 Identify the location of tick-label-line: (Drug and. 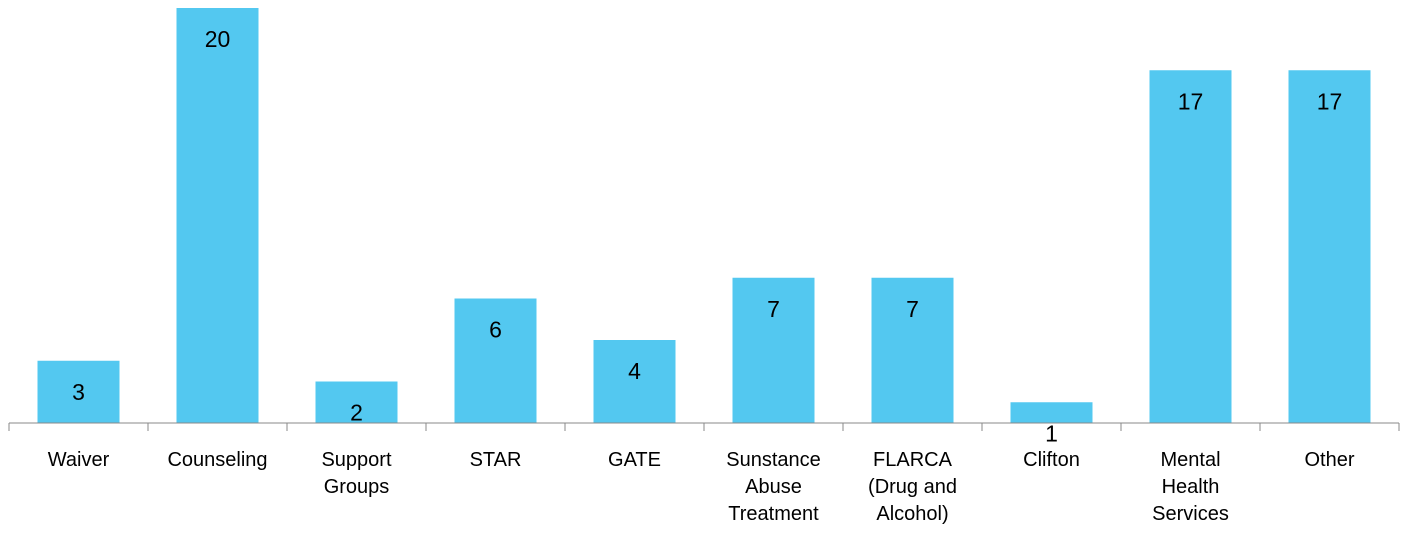
(912, 487).